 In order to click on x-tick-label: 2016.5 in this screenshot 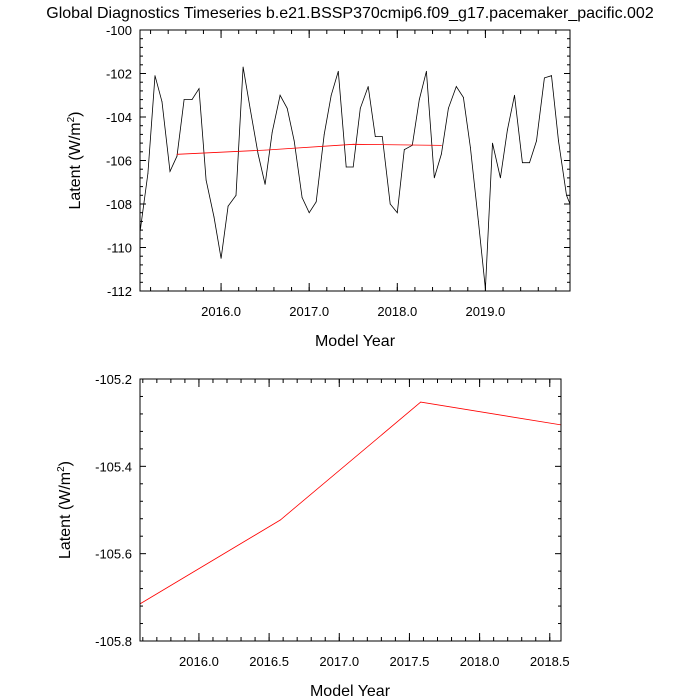, I will do `click(269, 661)`.